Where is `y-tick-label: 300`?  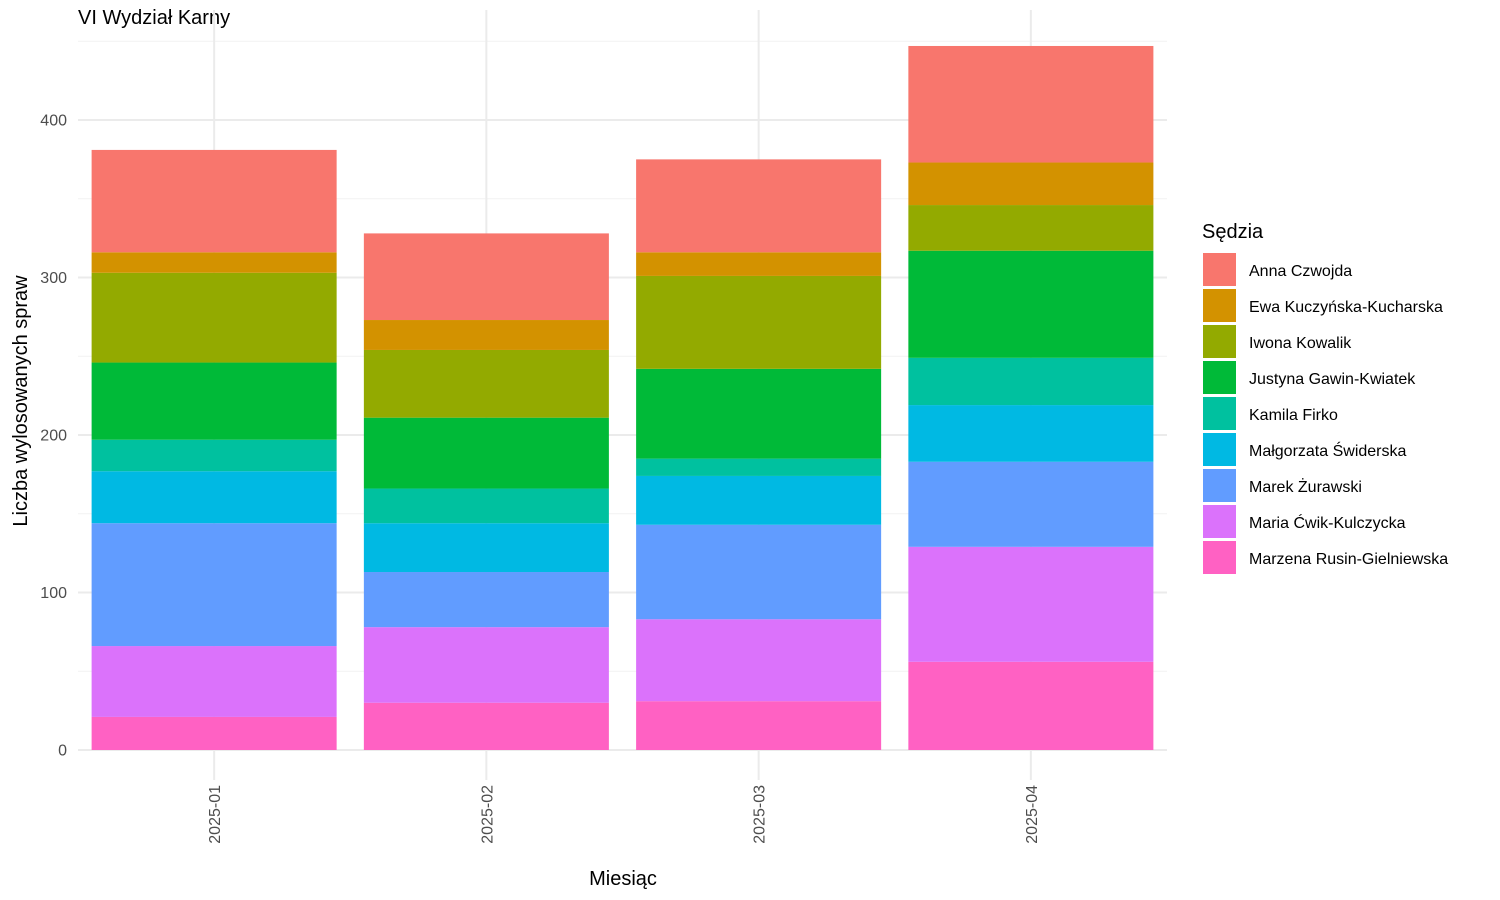
y-tick-label: 300 is located at coordinates (53, 278).